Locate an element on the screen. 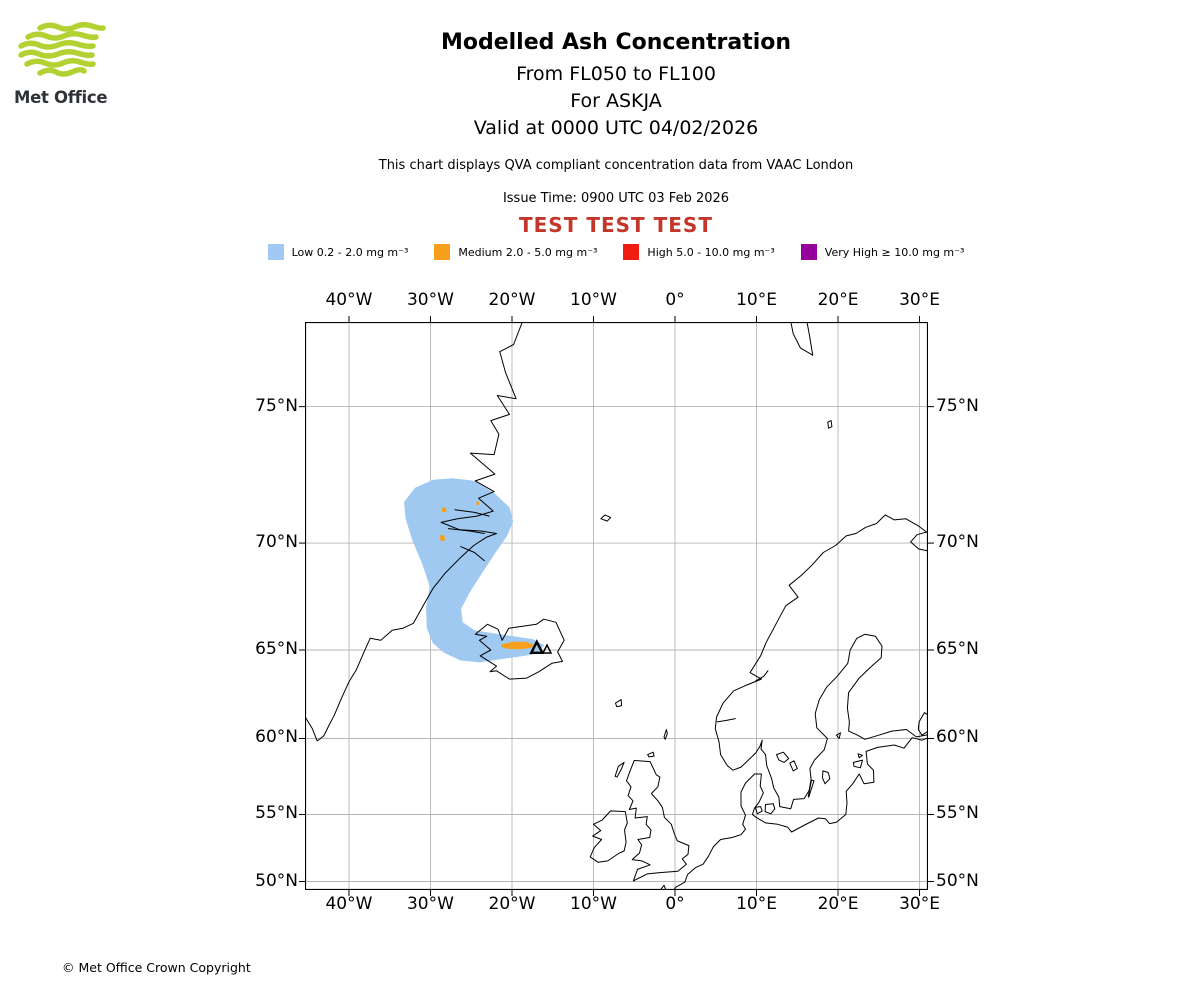  coastline-iceland is located at coordinates (519, 649).